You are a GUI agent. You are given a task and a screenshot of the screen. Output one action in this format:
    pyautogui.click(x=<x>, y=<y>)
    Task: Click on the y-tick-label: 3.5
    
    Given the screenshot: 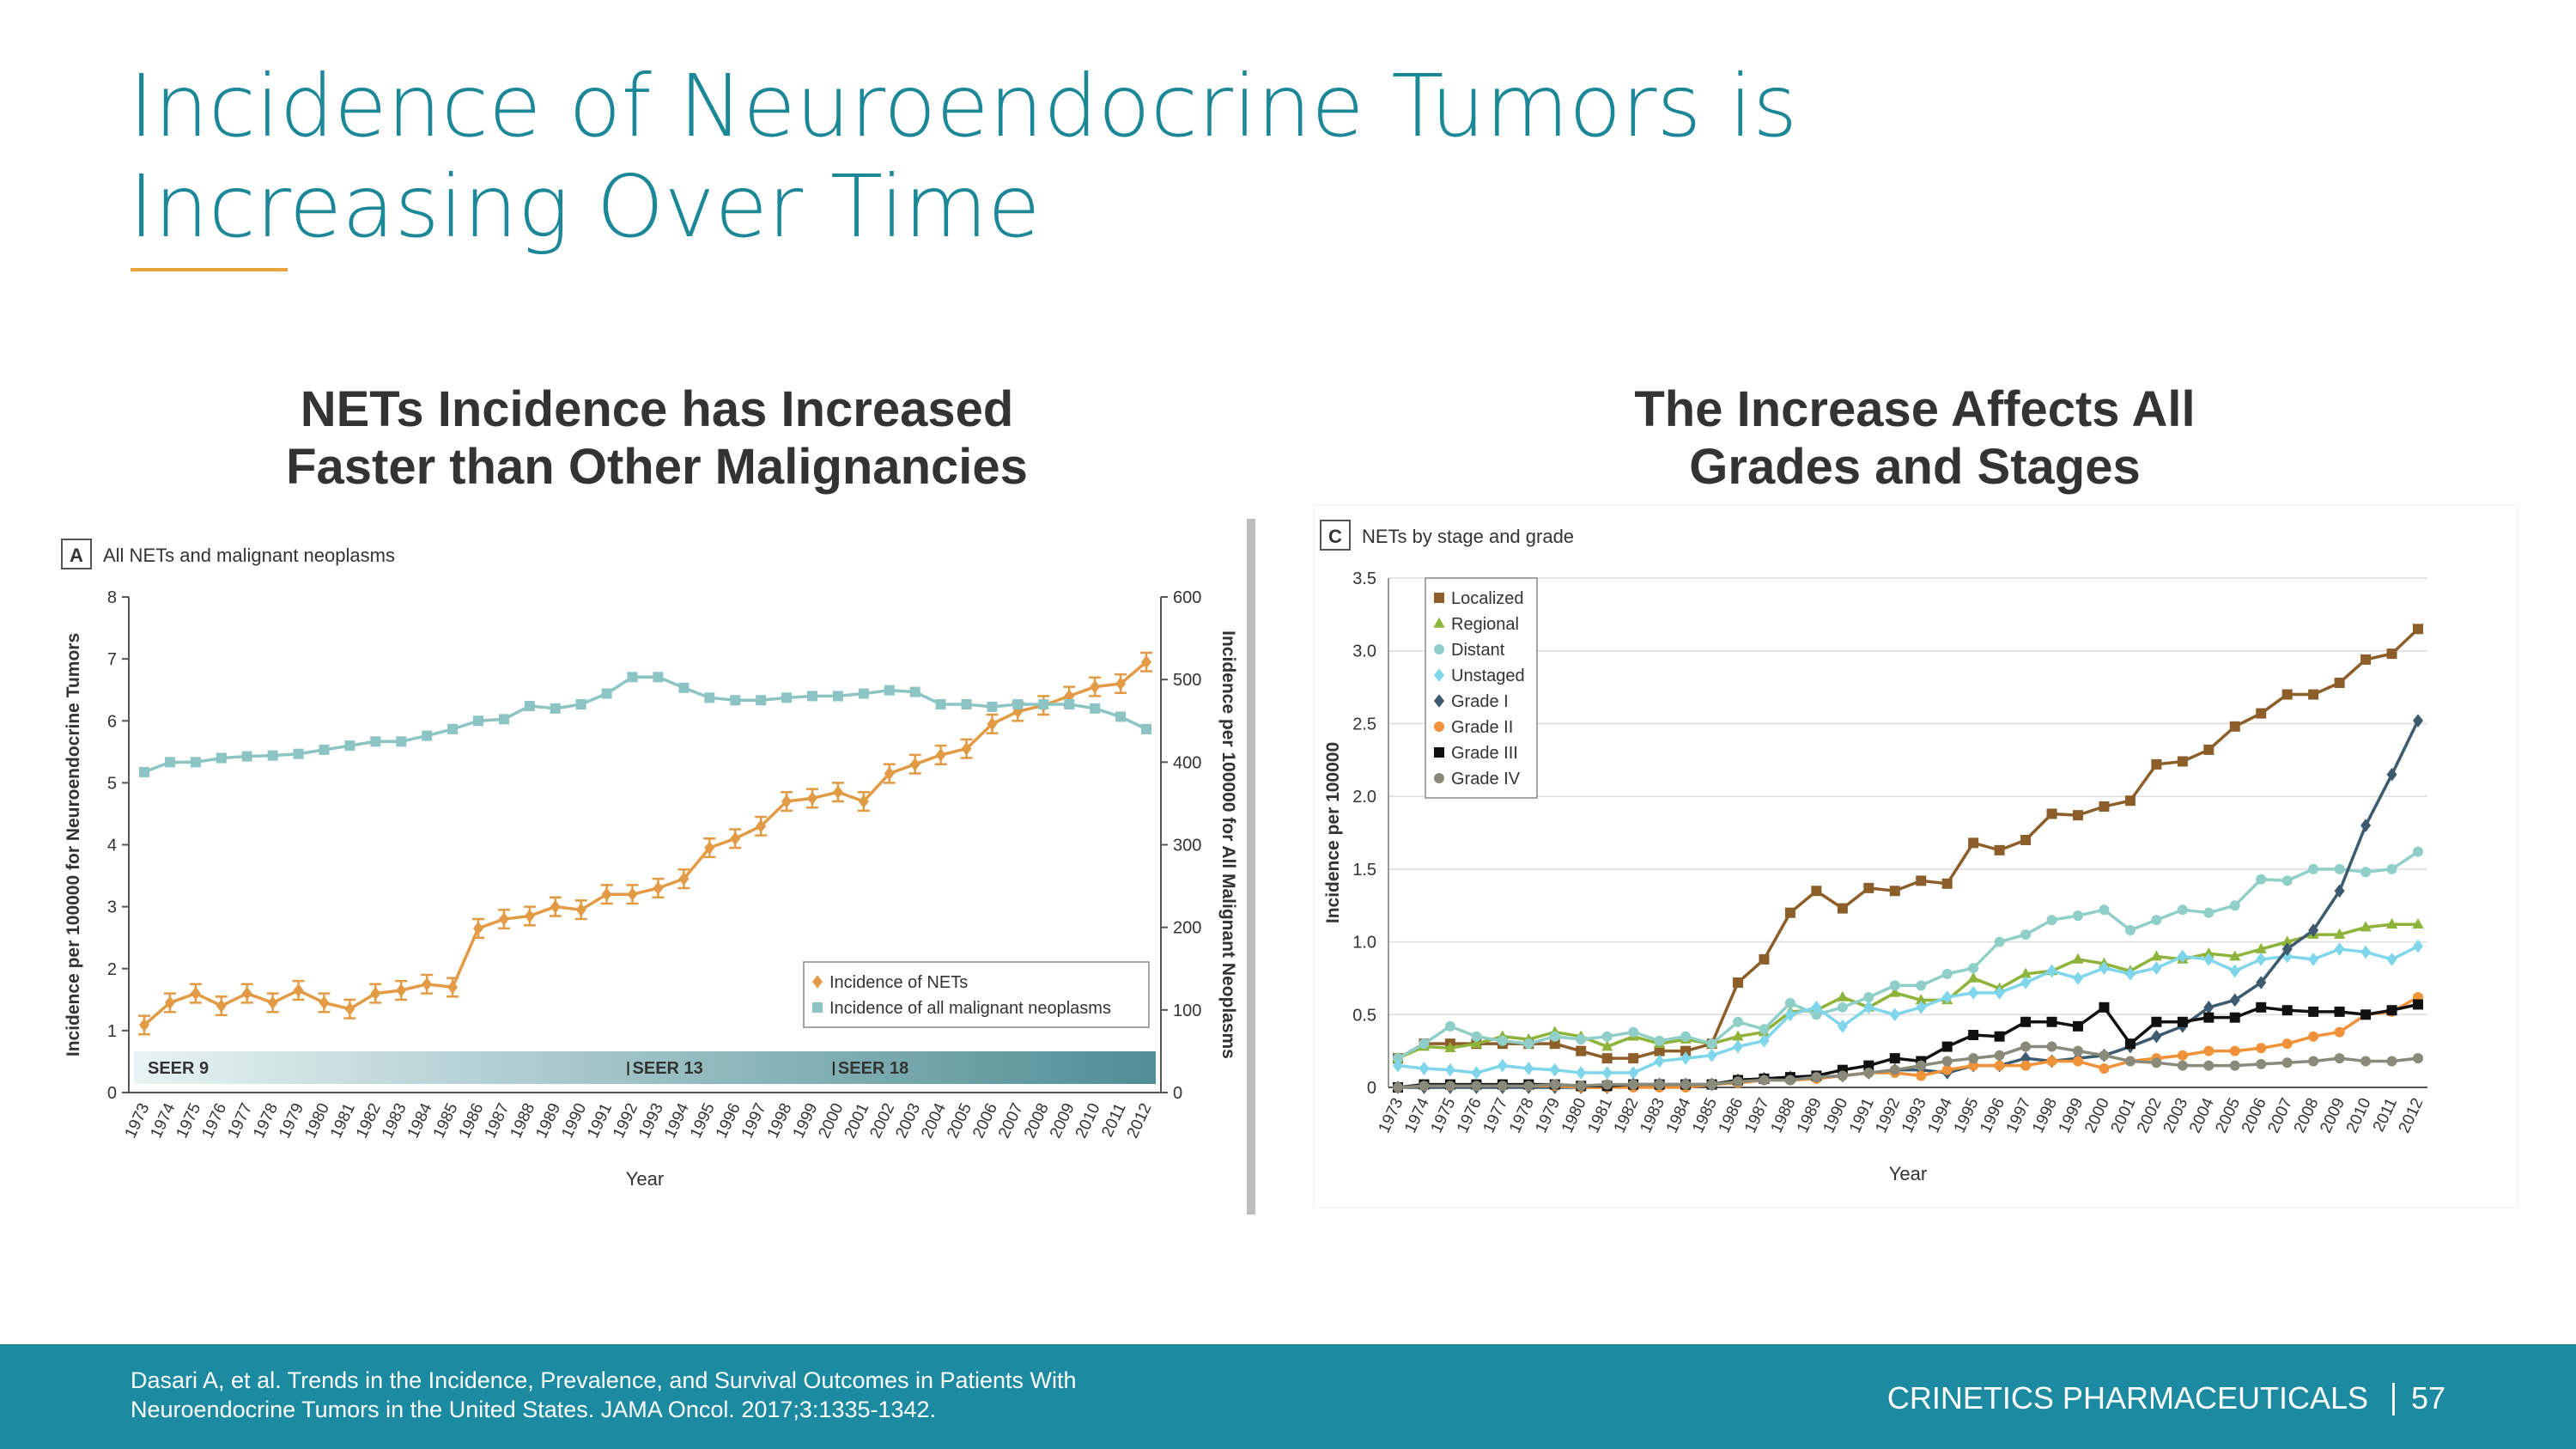 What is the action you would take?
    pyautogui.click(x=1364, y=578)
    